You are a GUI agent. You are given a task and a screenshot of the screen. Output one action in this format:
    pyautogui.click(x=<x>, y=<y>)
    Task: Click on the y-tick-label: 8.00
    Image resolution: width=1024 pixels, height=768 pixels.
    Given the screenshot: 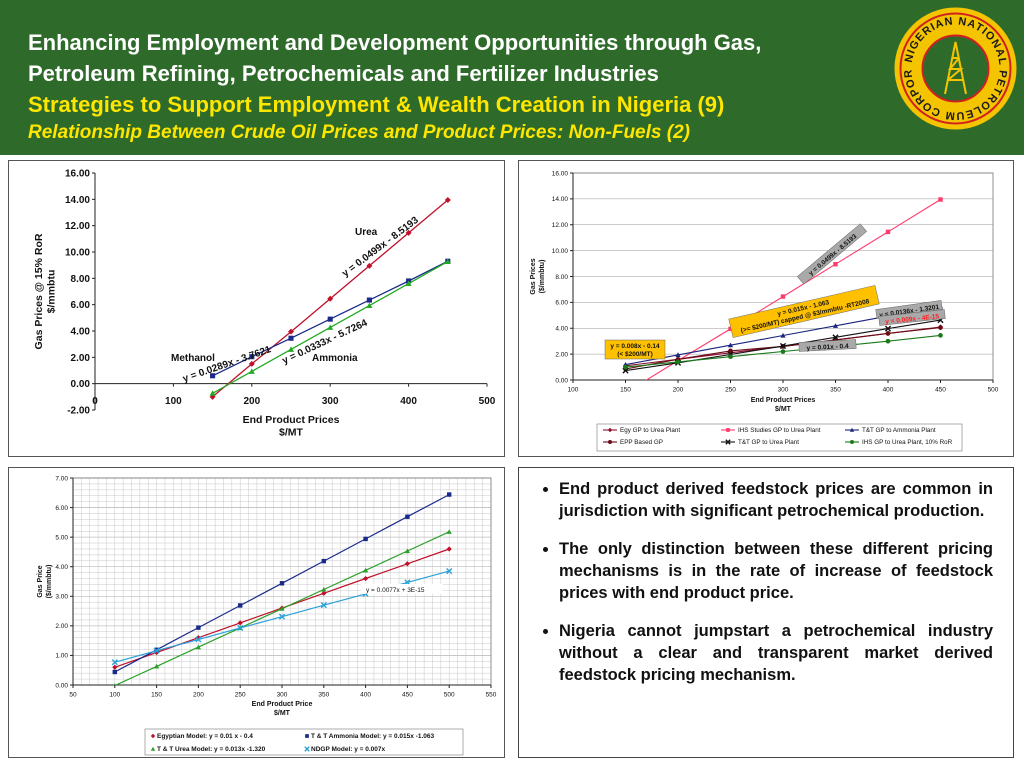 What is the action you would take?
    pyautogui.click(x=81, y=279)
    